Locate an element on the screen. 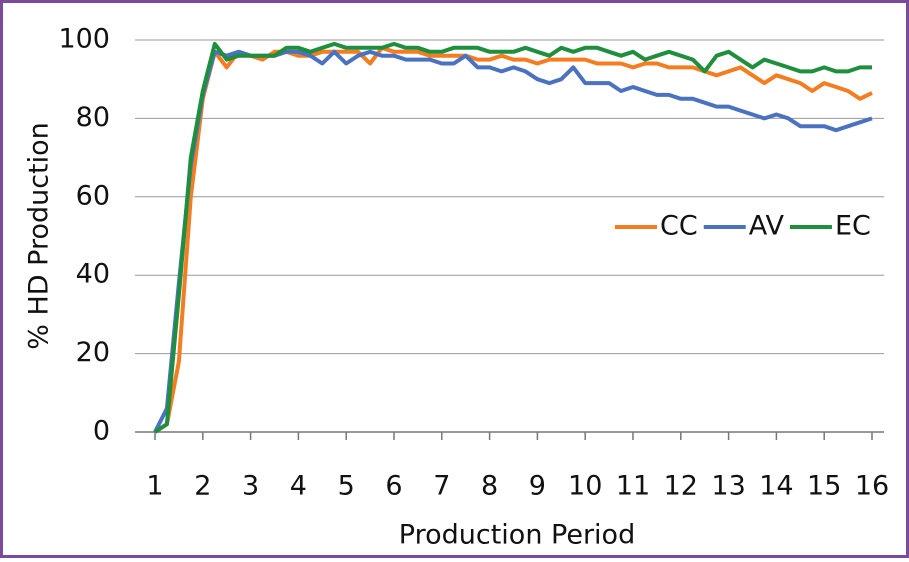 This screenshot has height=562, width=909. x-tick-label: 16 is located at coordinates (872, 486).